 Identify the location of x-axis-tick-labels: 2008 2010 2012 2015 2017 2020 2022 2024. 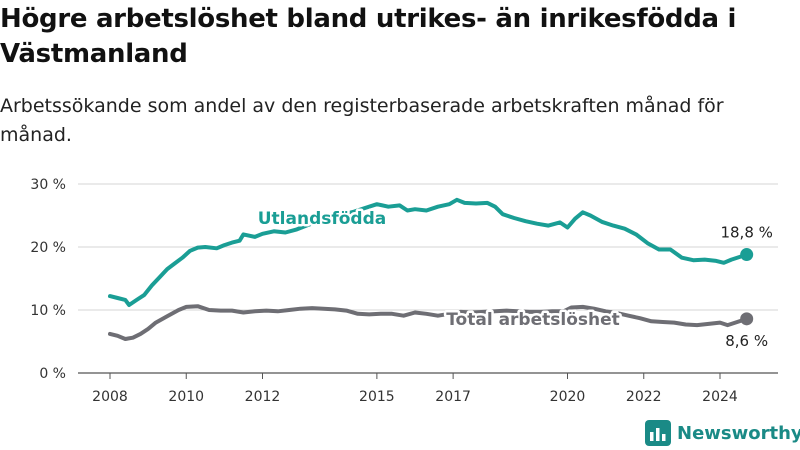
(415, 389).